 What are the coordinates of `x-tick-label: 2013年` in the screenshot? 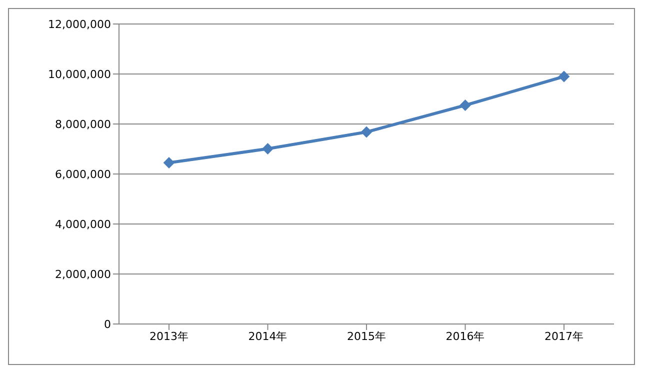 It's located at (169, 336).